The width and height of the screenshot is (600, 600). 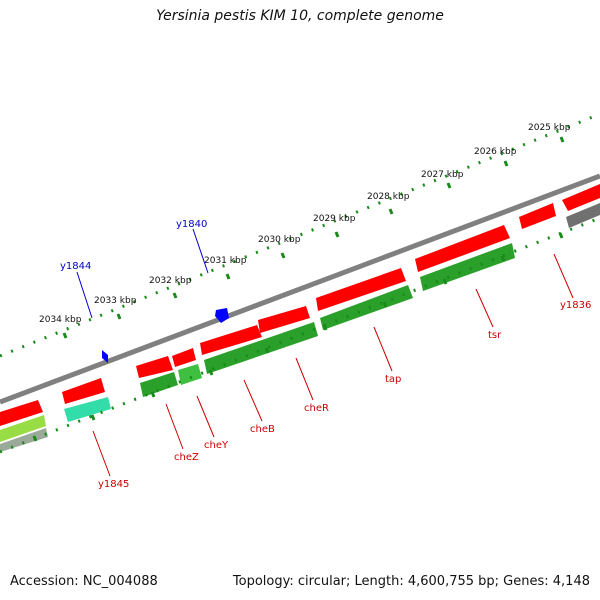 I want to click on scale-label-2025: 2025 kbp, so click(x=549, y=128).